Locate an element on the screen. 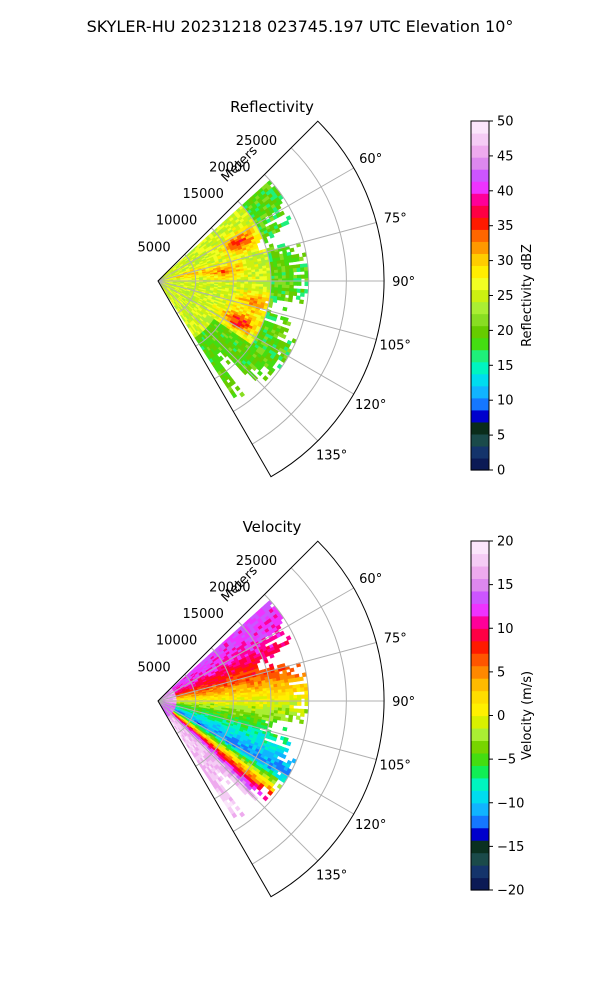 Image resolution: width=600 pixels, height=1000 pixels. range-tick-label: 10000 is located at coordinates (176, 221).